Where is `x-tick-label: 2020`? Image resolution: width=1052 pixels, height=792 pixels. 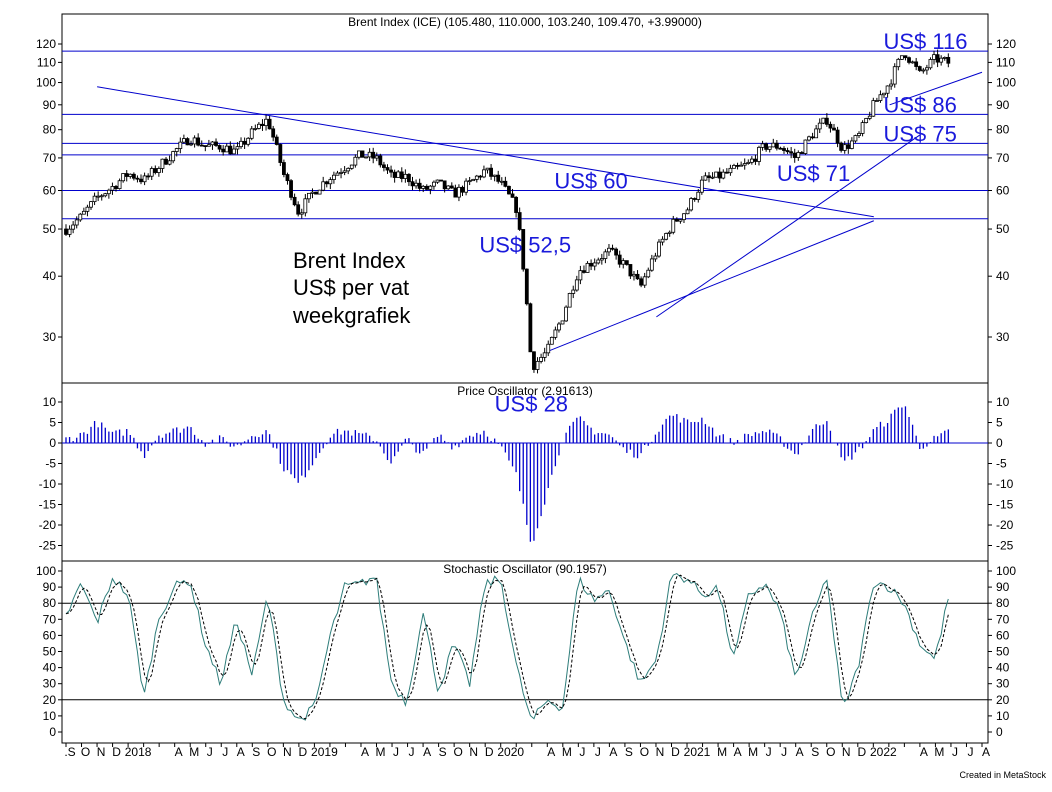 x-tick-label: 2020 is located at coordinates (510, 752).